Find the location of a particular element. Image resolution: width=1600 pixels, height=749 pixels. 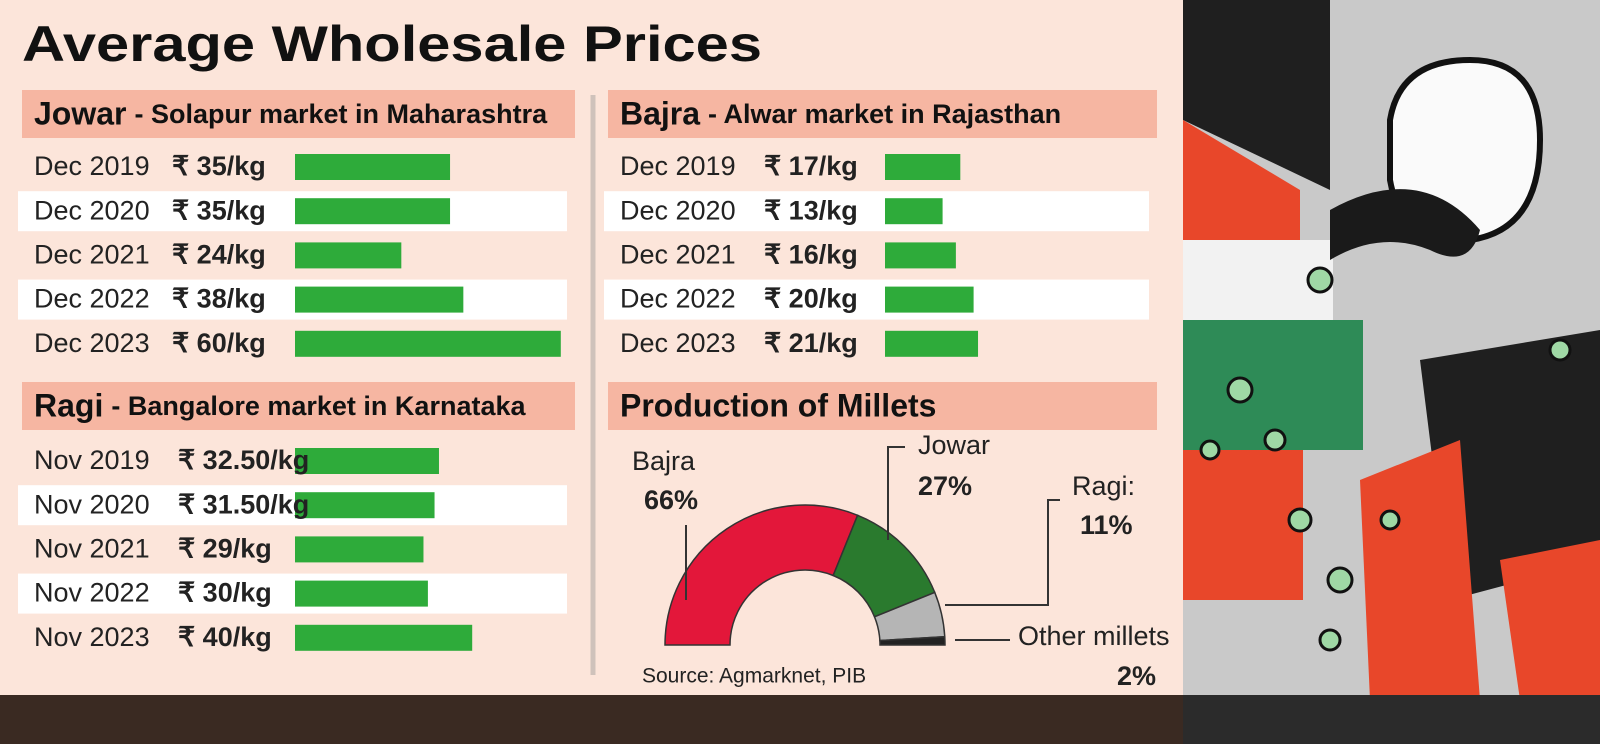

panel-subtitle: - Bangalore market in Karnataka is located at coordinates (318, 406).